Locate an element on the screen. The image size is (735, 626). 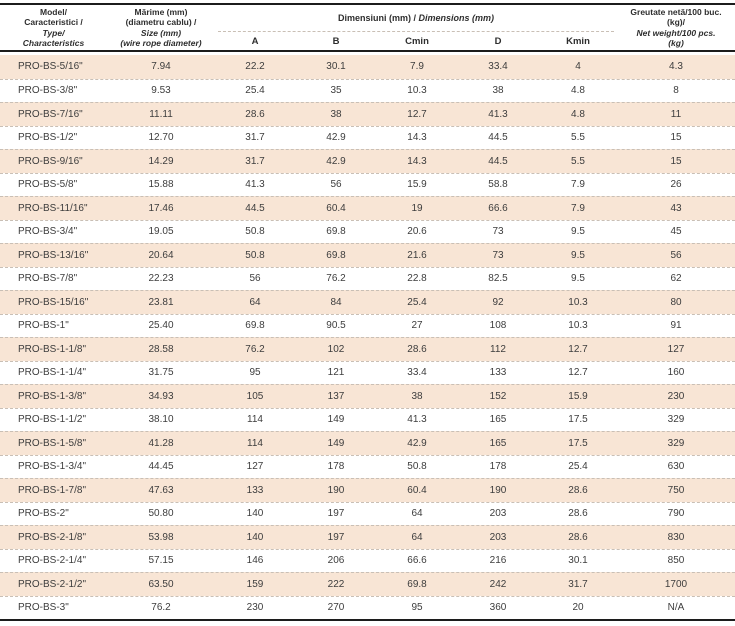
table-row: PRO-BS-2-1/4" 57.15 146 206 66.6 216 30.1 850 is located at coordinates (367, 560).